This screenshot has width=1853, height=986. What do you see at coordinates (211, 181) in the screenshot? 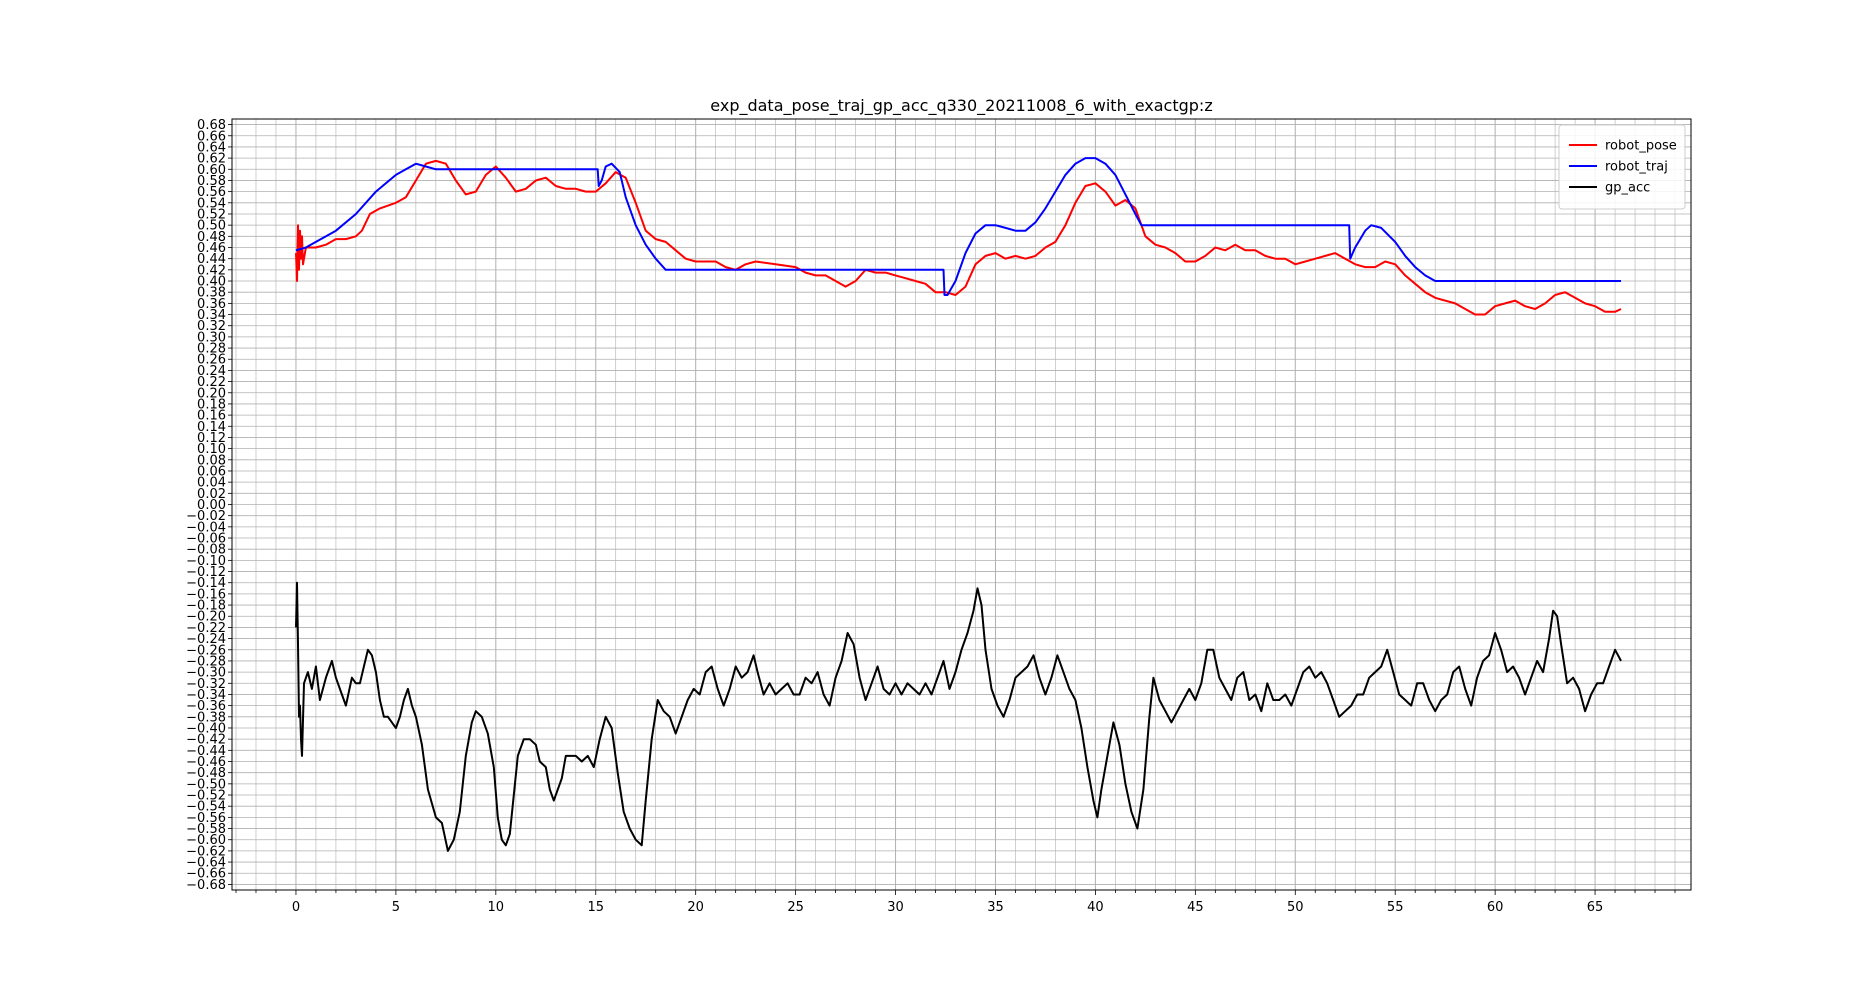
I see `y-tick-label: 0.58` at bounding box center [211, 181].